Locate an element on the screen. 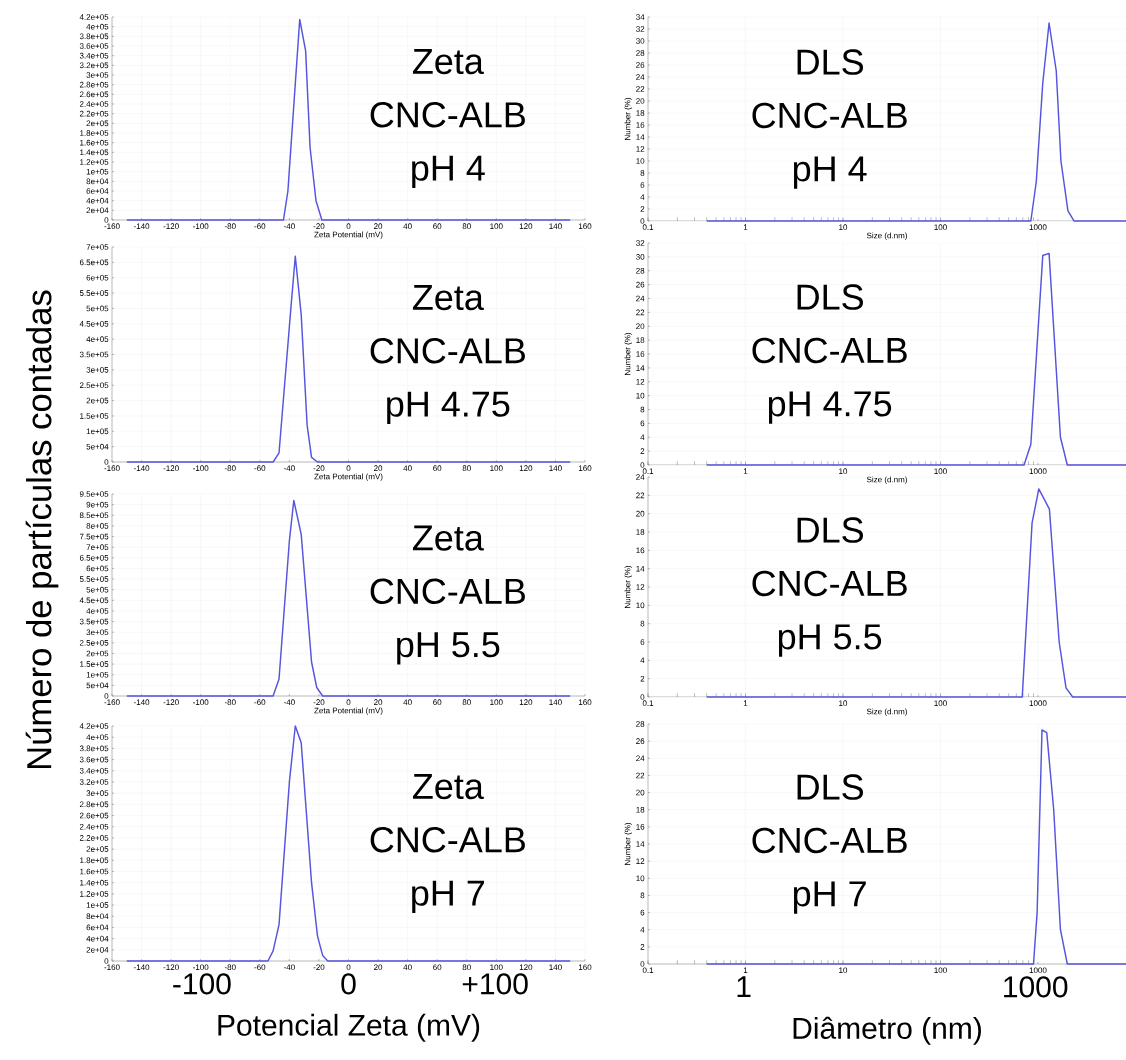 The height and width of the screenshot is (1060, 1126). x-tick-label: 0.1 is located at coordinates (648, 703).